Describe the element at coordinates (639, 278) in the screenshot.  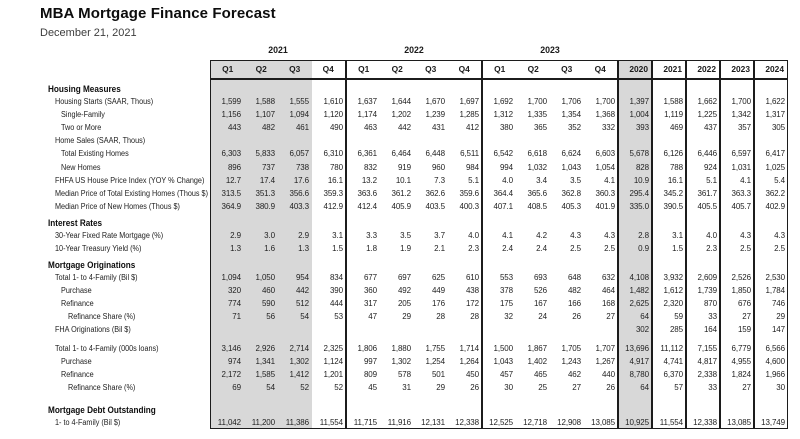
I see `data-cell: 4,108` at that location.